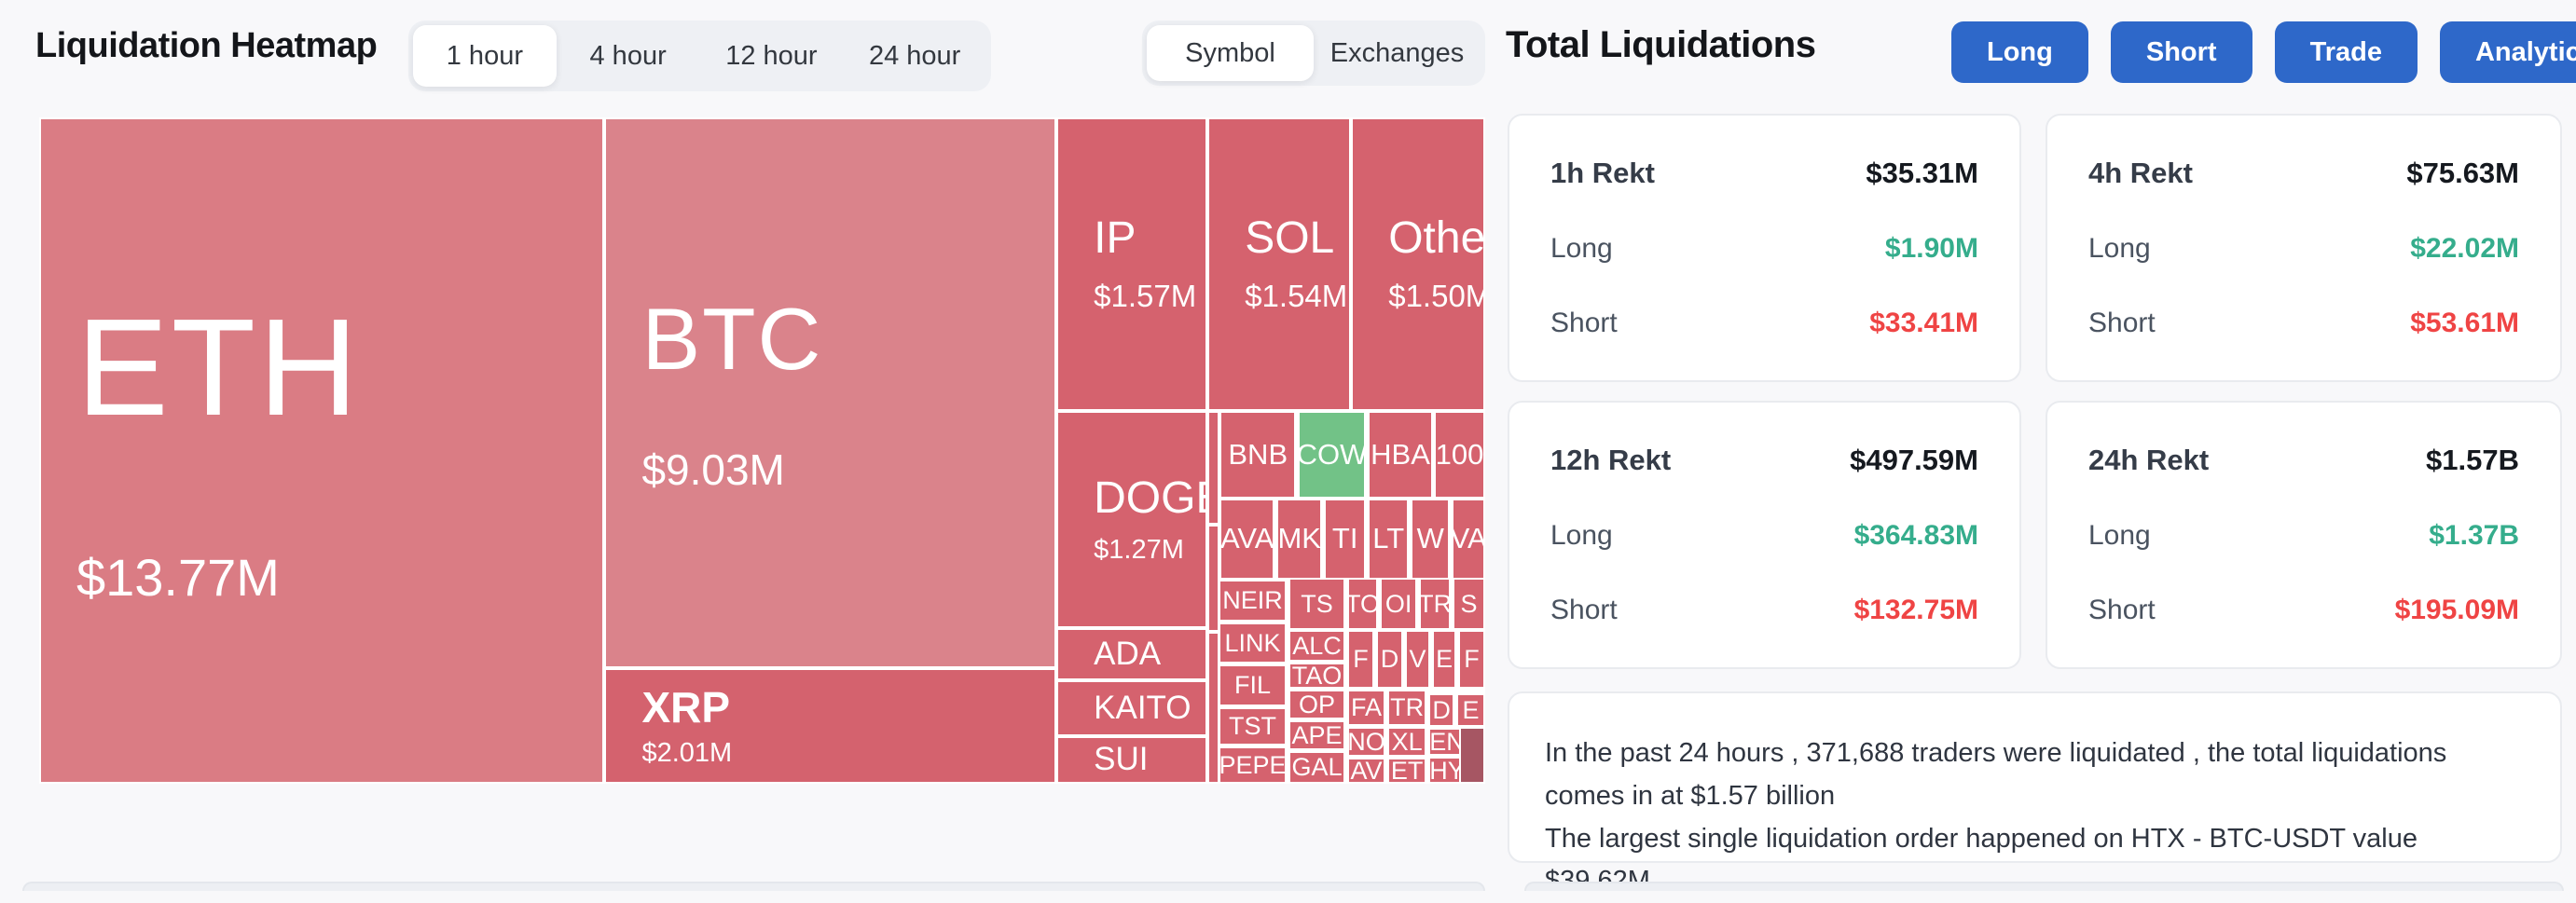 This screenshot has width=2576, height=903. I want to click on view-tab-exchanges: Exchanges, so click(1397, 53).